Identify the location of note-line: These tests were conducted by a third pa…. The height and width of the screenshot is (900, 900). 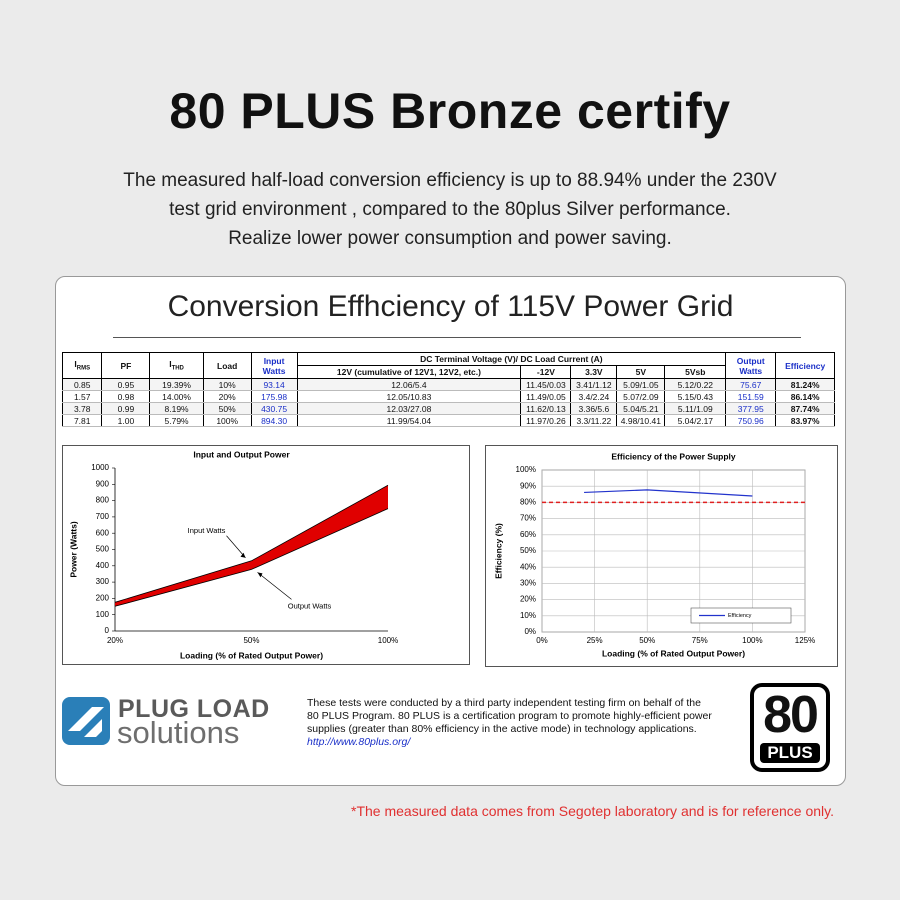
(504, 703).